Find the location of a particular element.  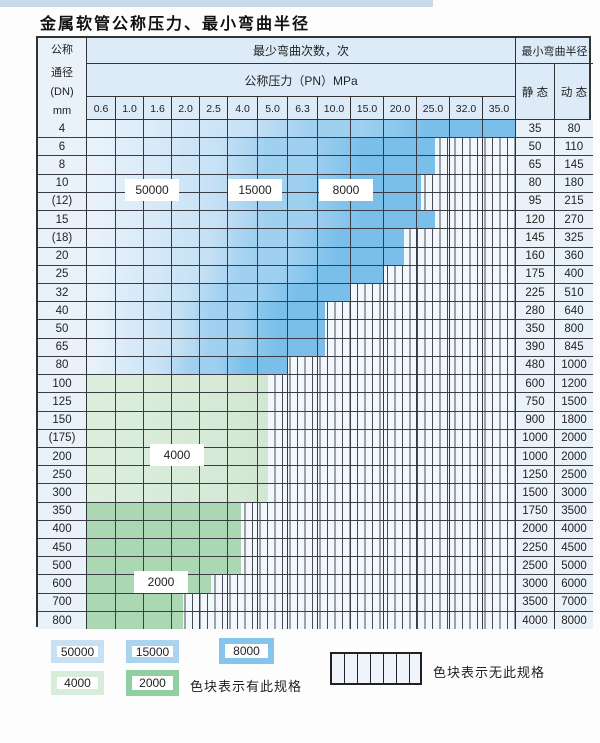

static-radius-cell: 1750 is located at coordinates (534, 511).